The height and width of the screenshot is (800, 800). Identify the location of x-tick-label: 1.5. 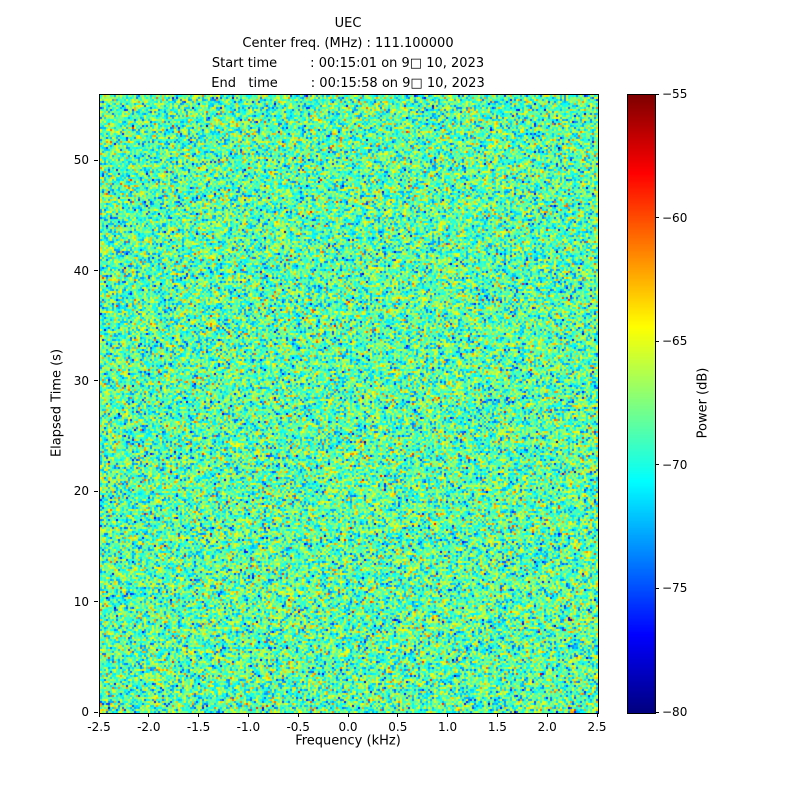
(497, 727).